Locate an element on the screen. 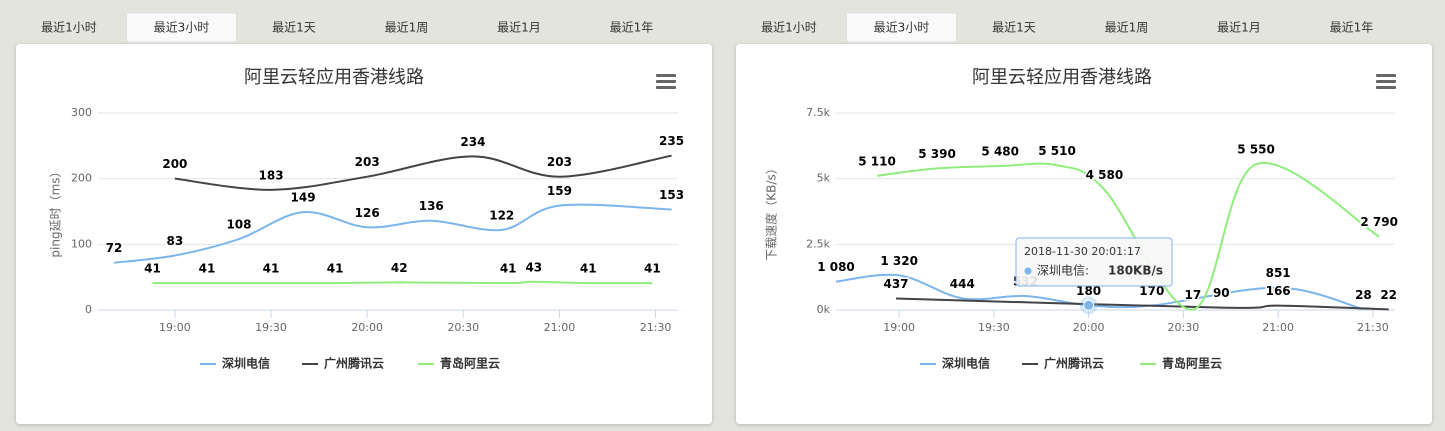  data-label: 1 320 is located at coordinates (899, 261).